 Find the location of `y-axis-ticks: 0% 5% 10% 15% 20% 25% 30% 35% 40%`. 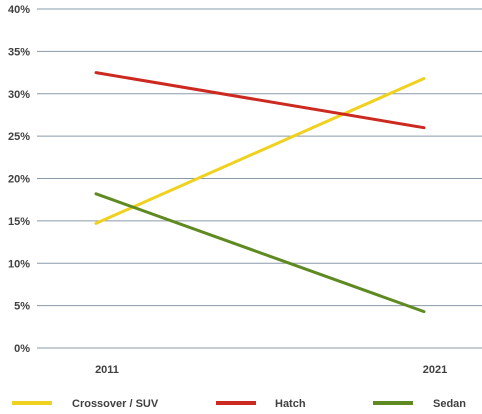

y-axis-ticks: 0% 5% 10% 15% 20% 25% 30% 35% 40% is located at coordinates (19, 179).